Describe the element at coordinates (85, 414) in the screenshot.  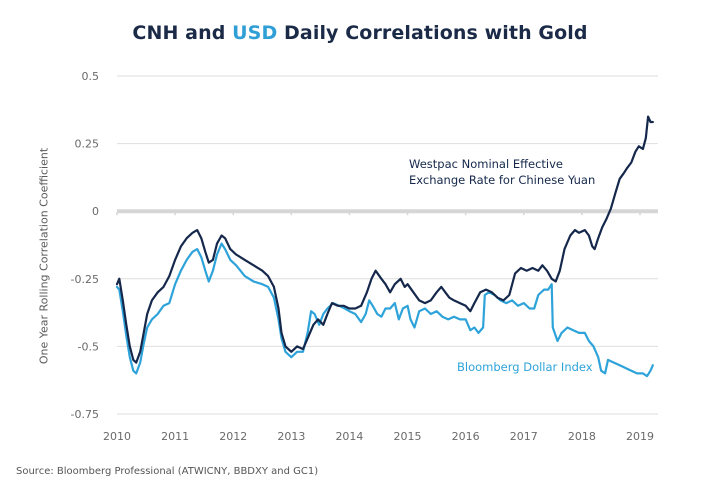
I see `y-tick-label: -0.75` at that location.